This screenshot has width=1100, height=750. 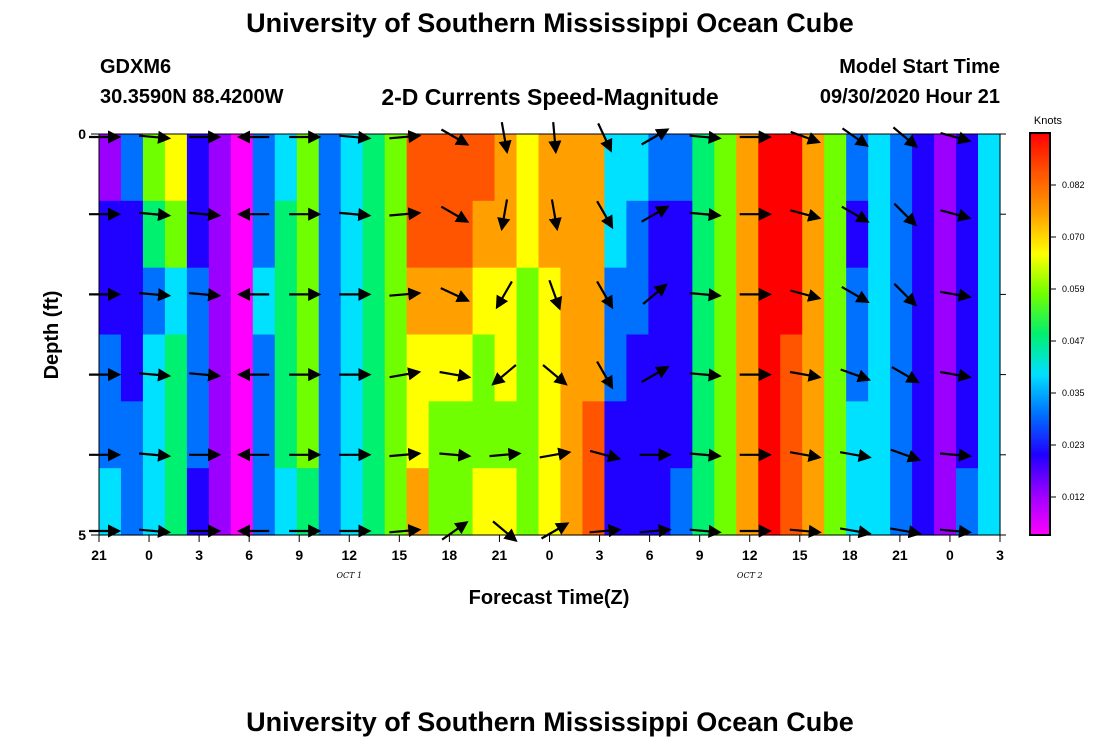 I want to click on x-tick-label: 6, so click(x=249, y=555).